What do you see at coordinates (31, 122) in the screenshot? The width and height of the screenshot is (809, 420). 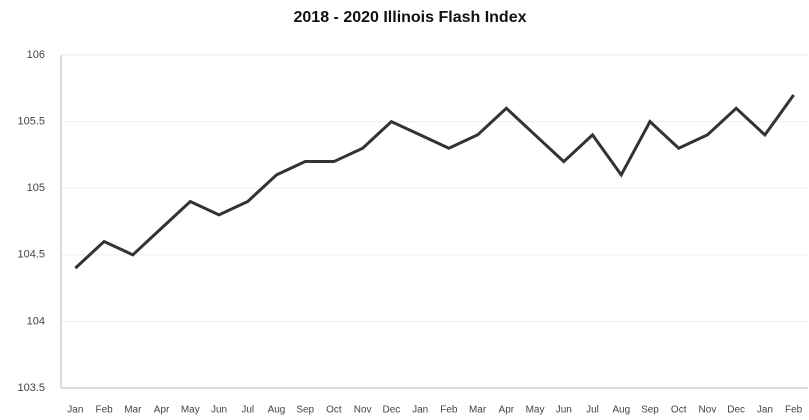 I see `y-tick-label: 105.5` at bounding box center [31, 122].